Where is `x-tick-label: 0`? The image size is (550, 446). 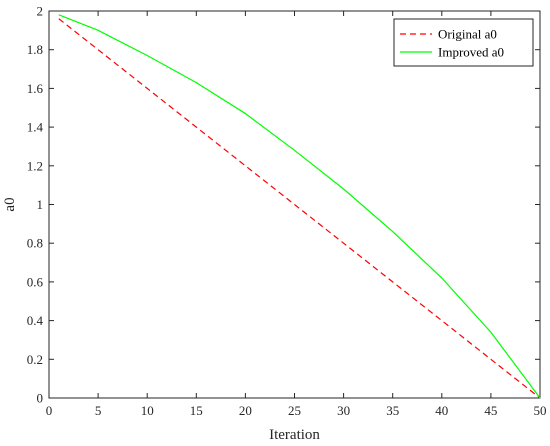 x-tick-label: 0 is located at coordinates (49, 410).